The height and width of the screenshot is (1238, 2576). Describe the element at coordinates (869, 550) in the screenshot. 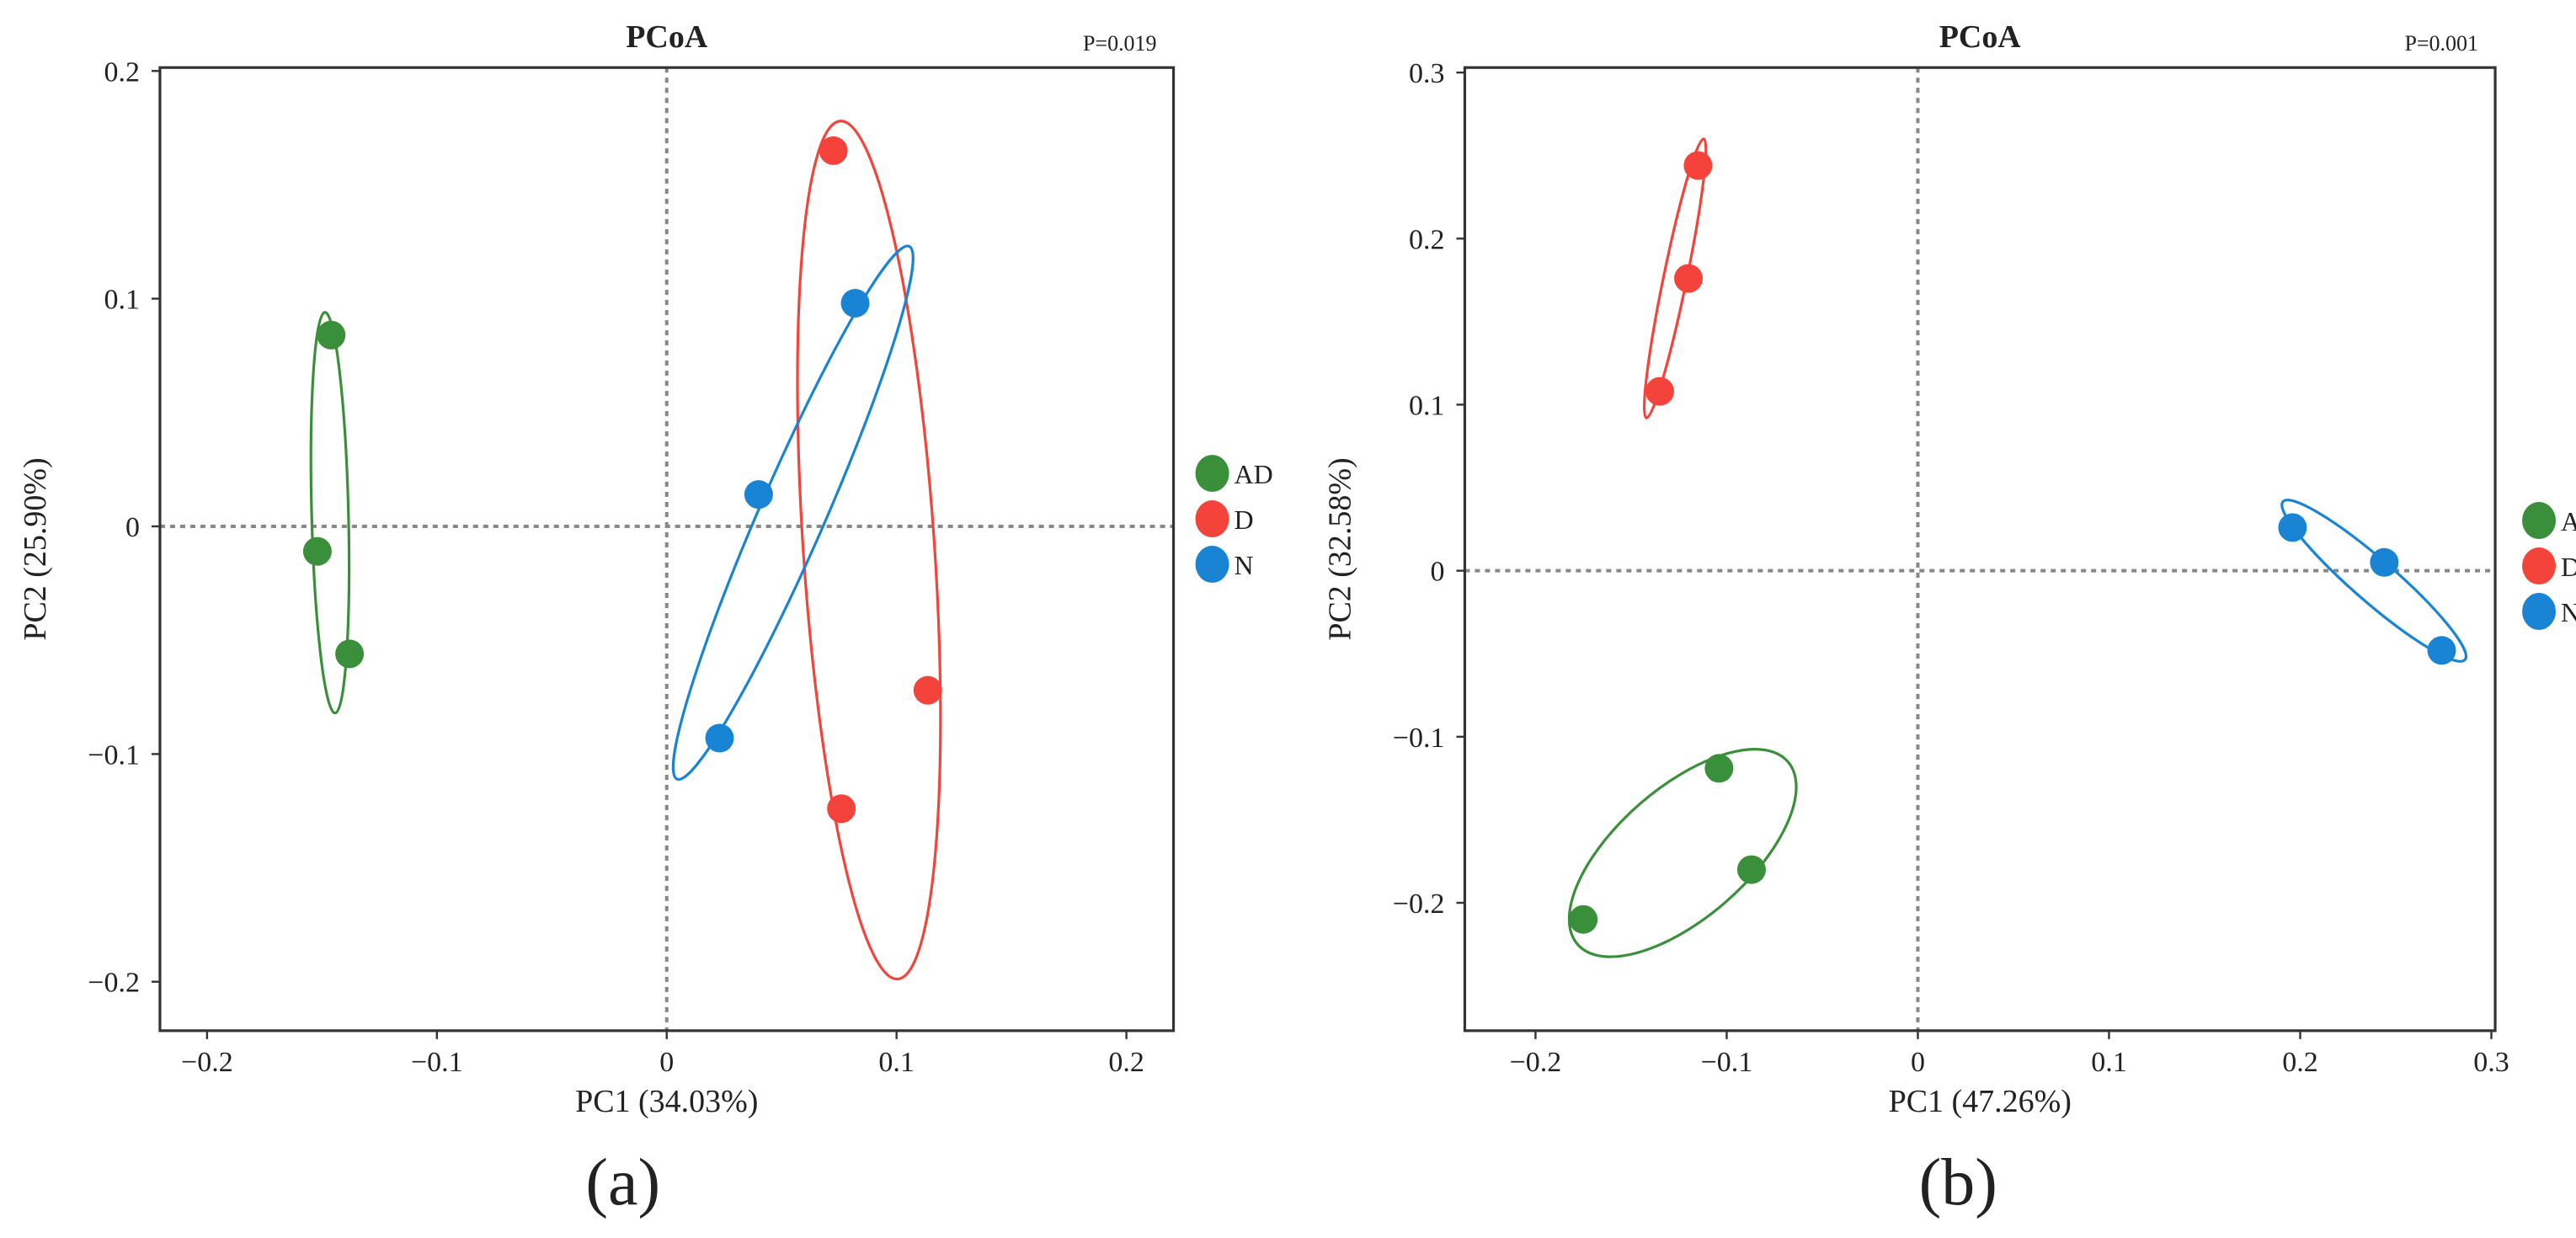

I see `confidence-ellipse-d` at that location.